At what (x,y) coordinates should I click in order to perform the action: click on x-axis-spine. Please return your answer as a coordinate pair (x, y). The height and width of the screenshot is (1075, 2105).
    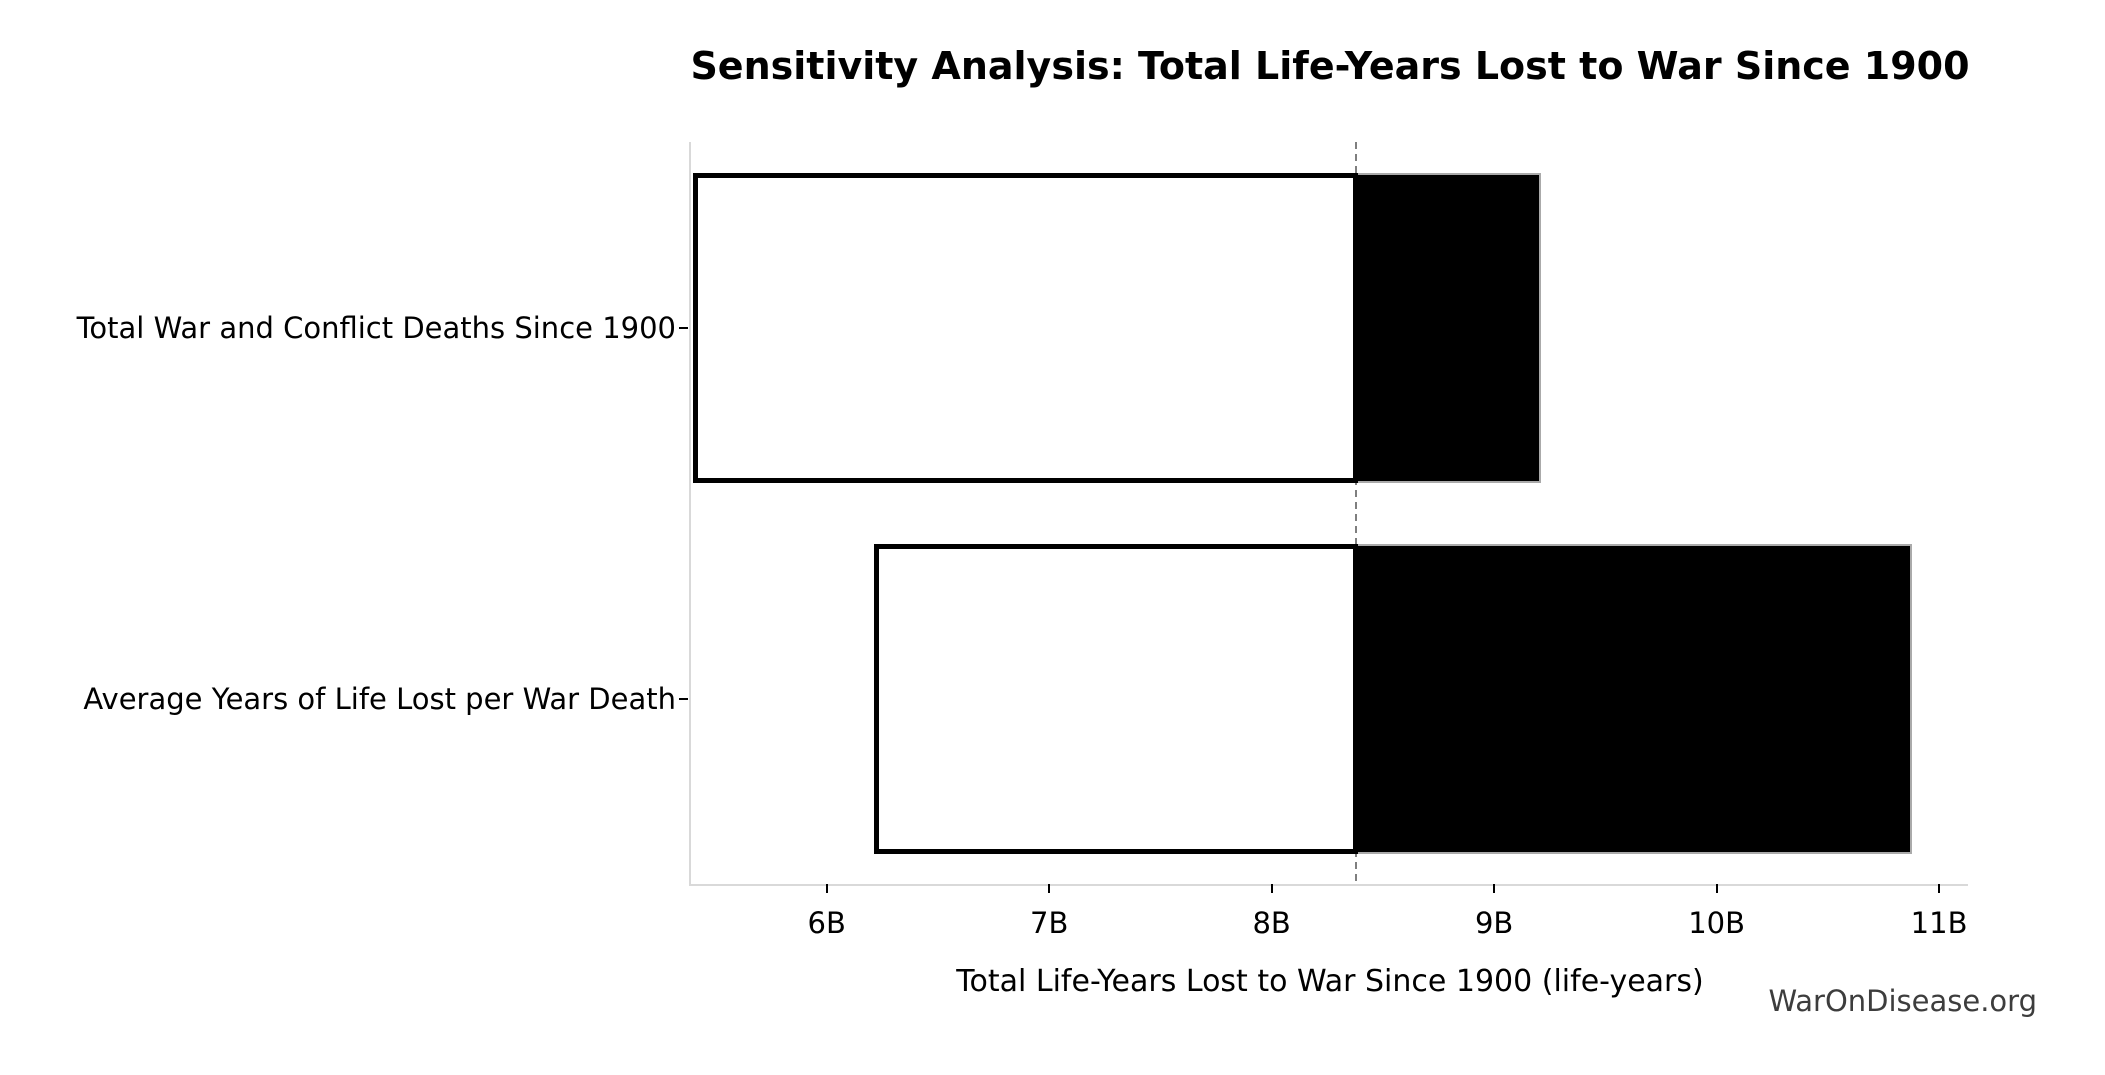
    Looking at the image, I should click on (1328, 885).